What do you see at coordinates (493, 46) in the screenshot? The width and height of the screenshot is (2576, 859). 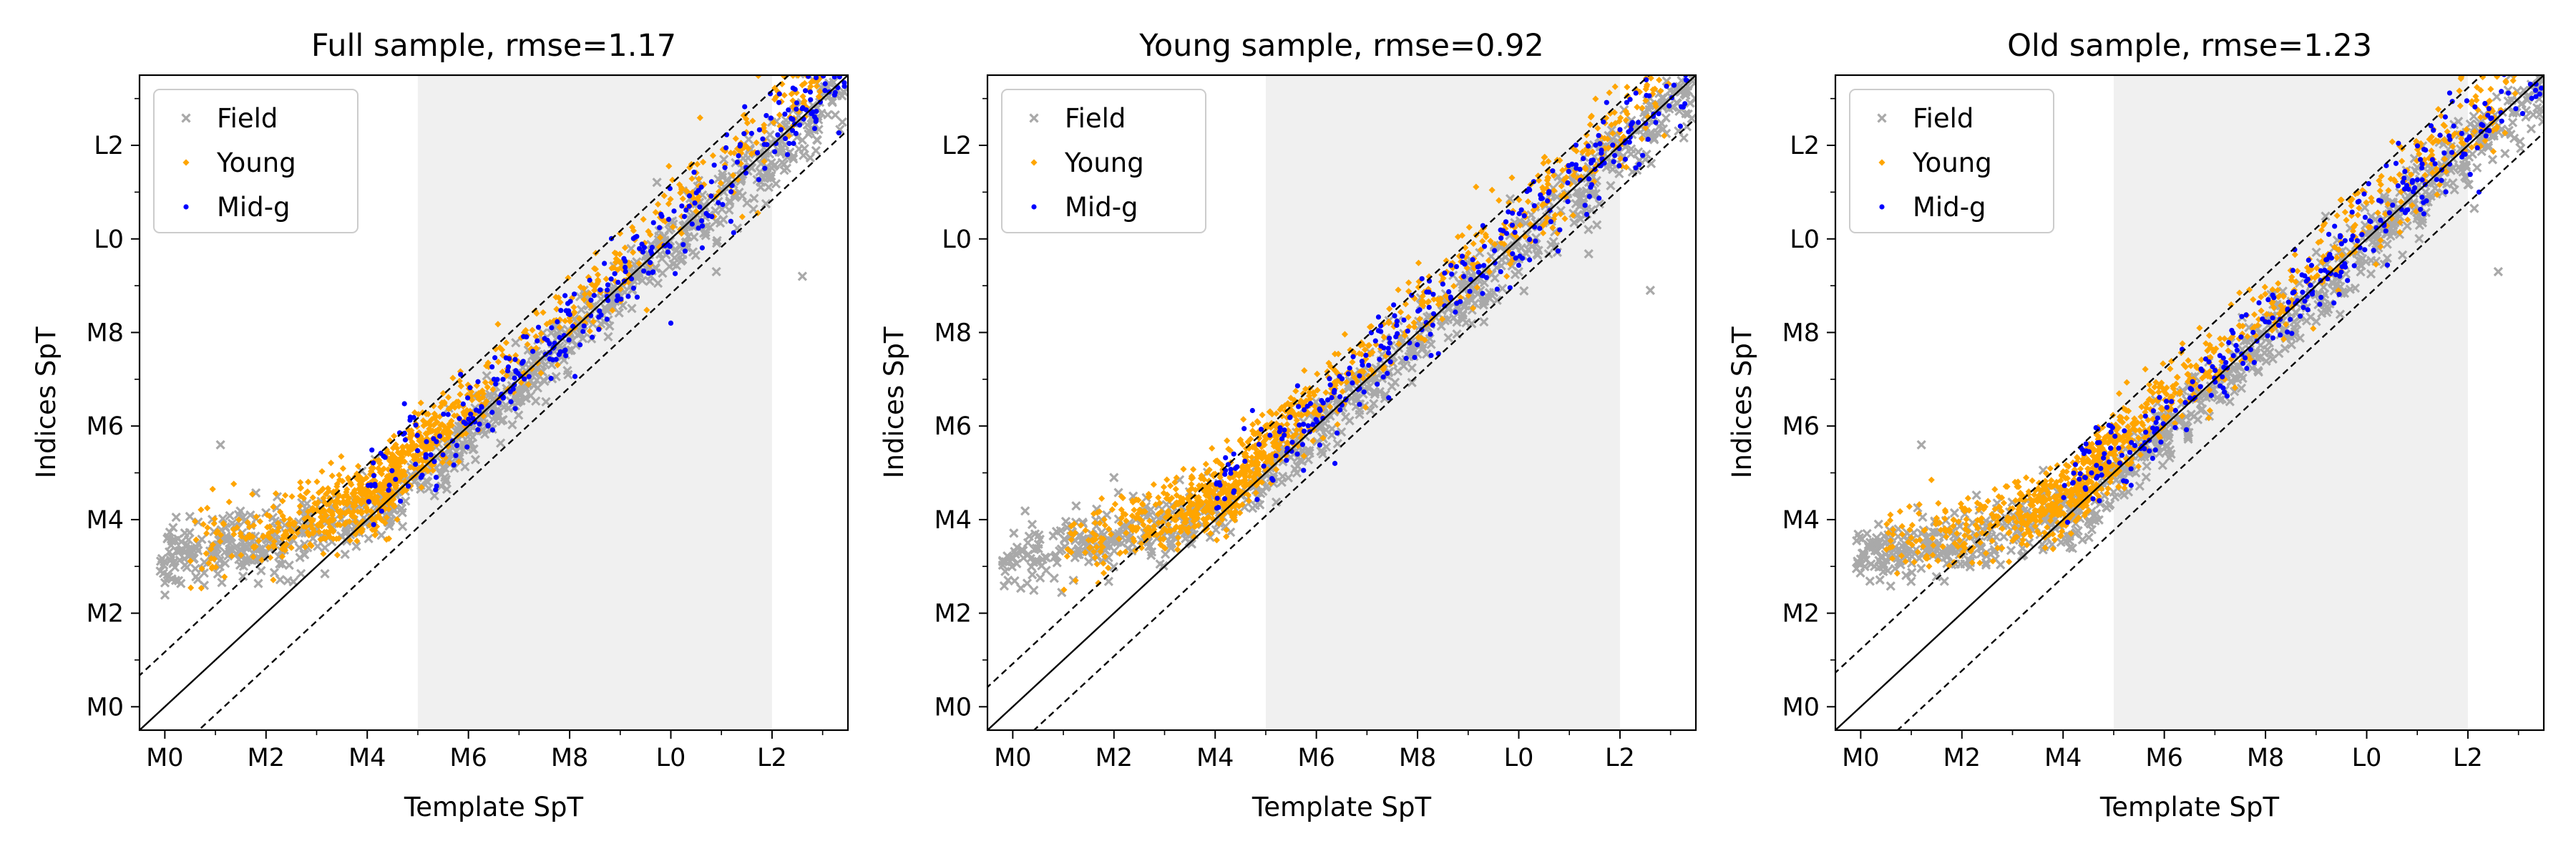 I see `panel-title: Full sample, rmse=1.17` at bounding box center [493, 46].